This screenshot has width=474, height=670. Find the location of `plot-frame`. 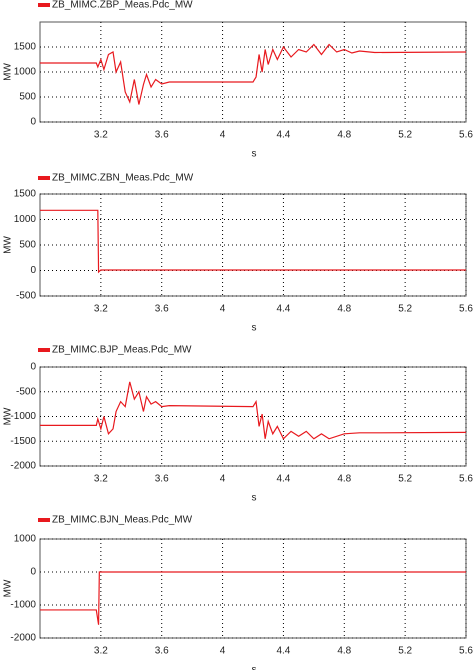

plot-frame is located at coordinates (253, 588).